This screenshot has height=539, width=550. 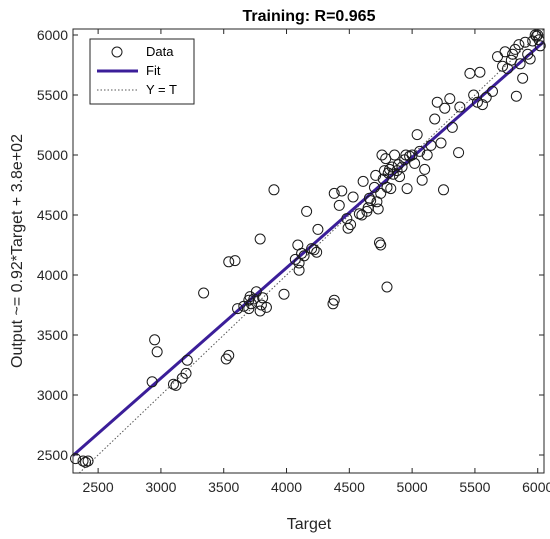 What do you see at coordinates (223, 487) in the screenshot?
I see `x-tick-label: 3500` at bounding box center [223, 487].